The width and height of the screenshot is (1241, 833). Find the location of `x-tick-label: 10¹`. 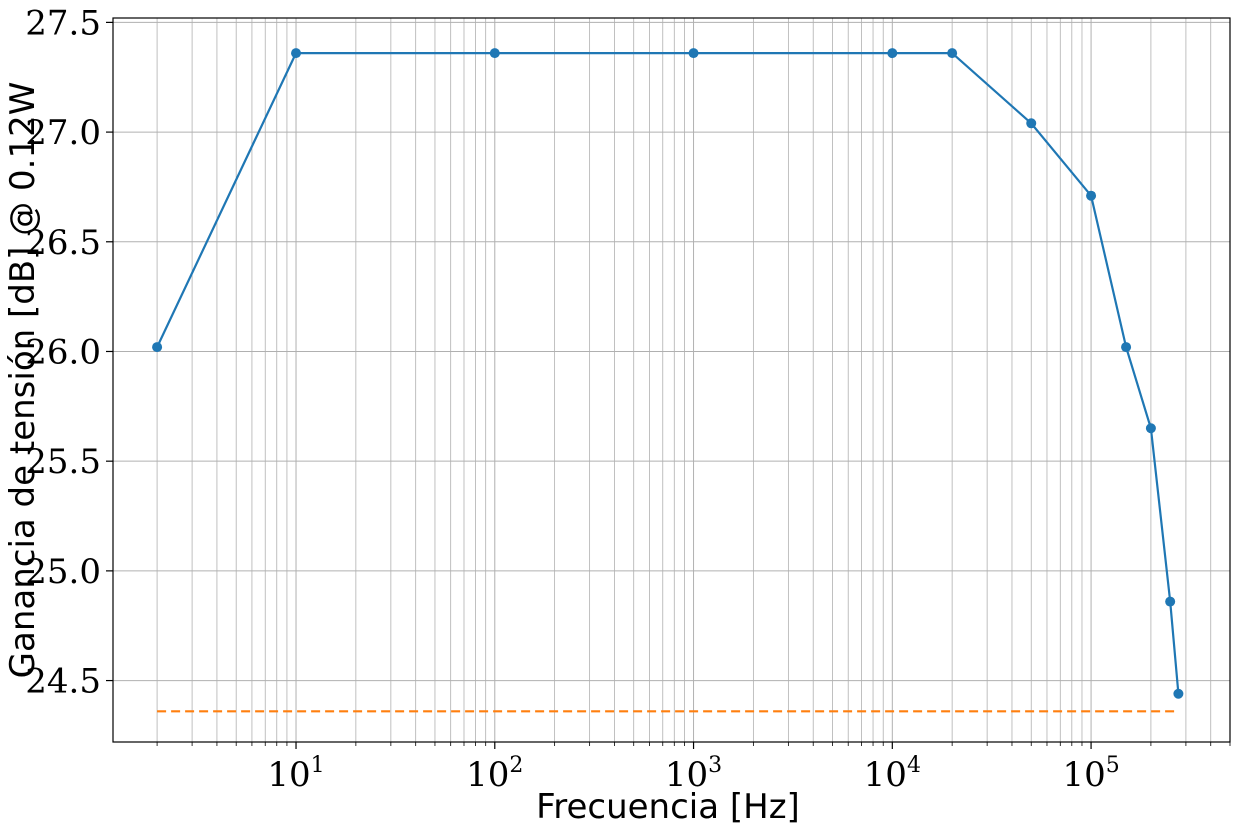

x-tick-label: 10¹ is located at coordinates (295, 774).